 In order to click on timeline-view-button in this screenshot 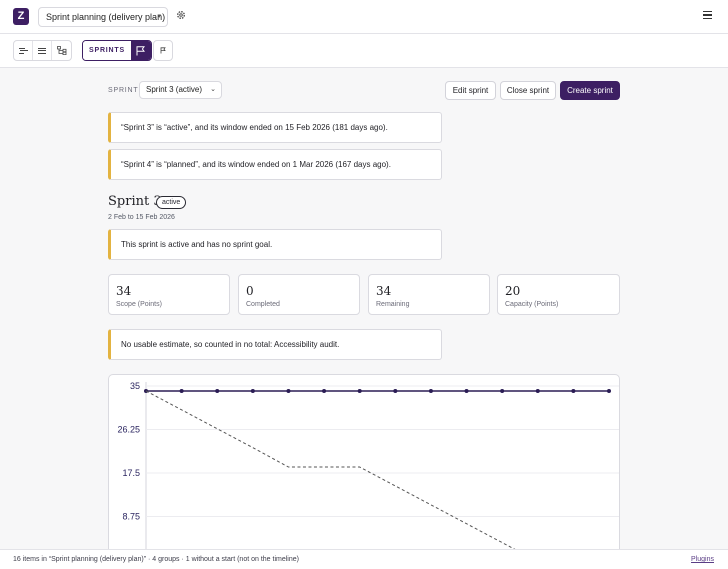, I will do `click(23, 50)`.